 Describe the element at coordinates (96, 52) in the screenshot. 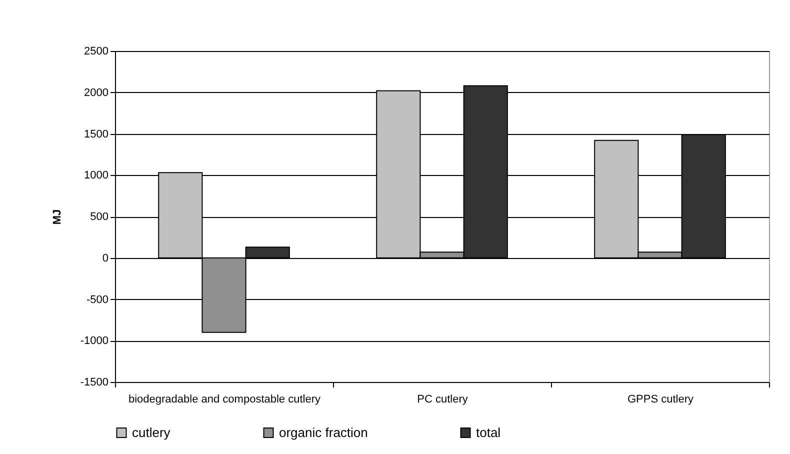

I see `y-tick-label: 2500` at that location.